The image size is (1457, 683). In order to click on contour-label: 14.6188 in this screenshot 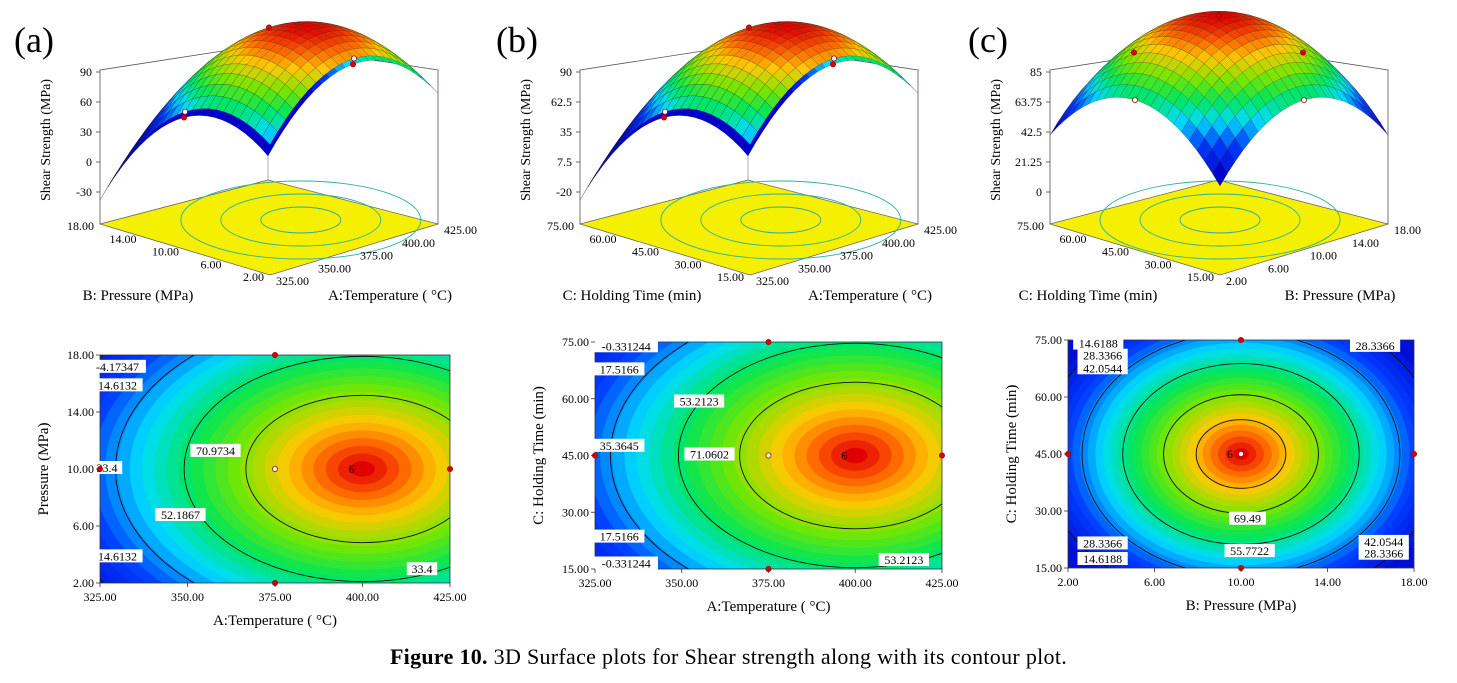, I will do `click(1098, 344)`.